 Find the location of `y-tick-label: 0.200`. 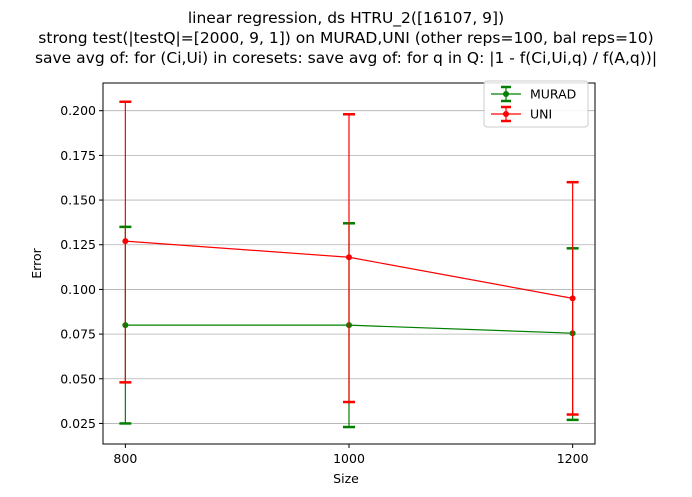

y-tick-label: 0.200 is located at coordinates (78, 110).